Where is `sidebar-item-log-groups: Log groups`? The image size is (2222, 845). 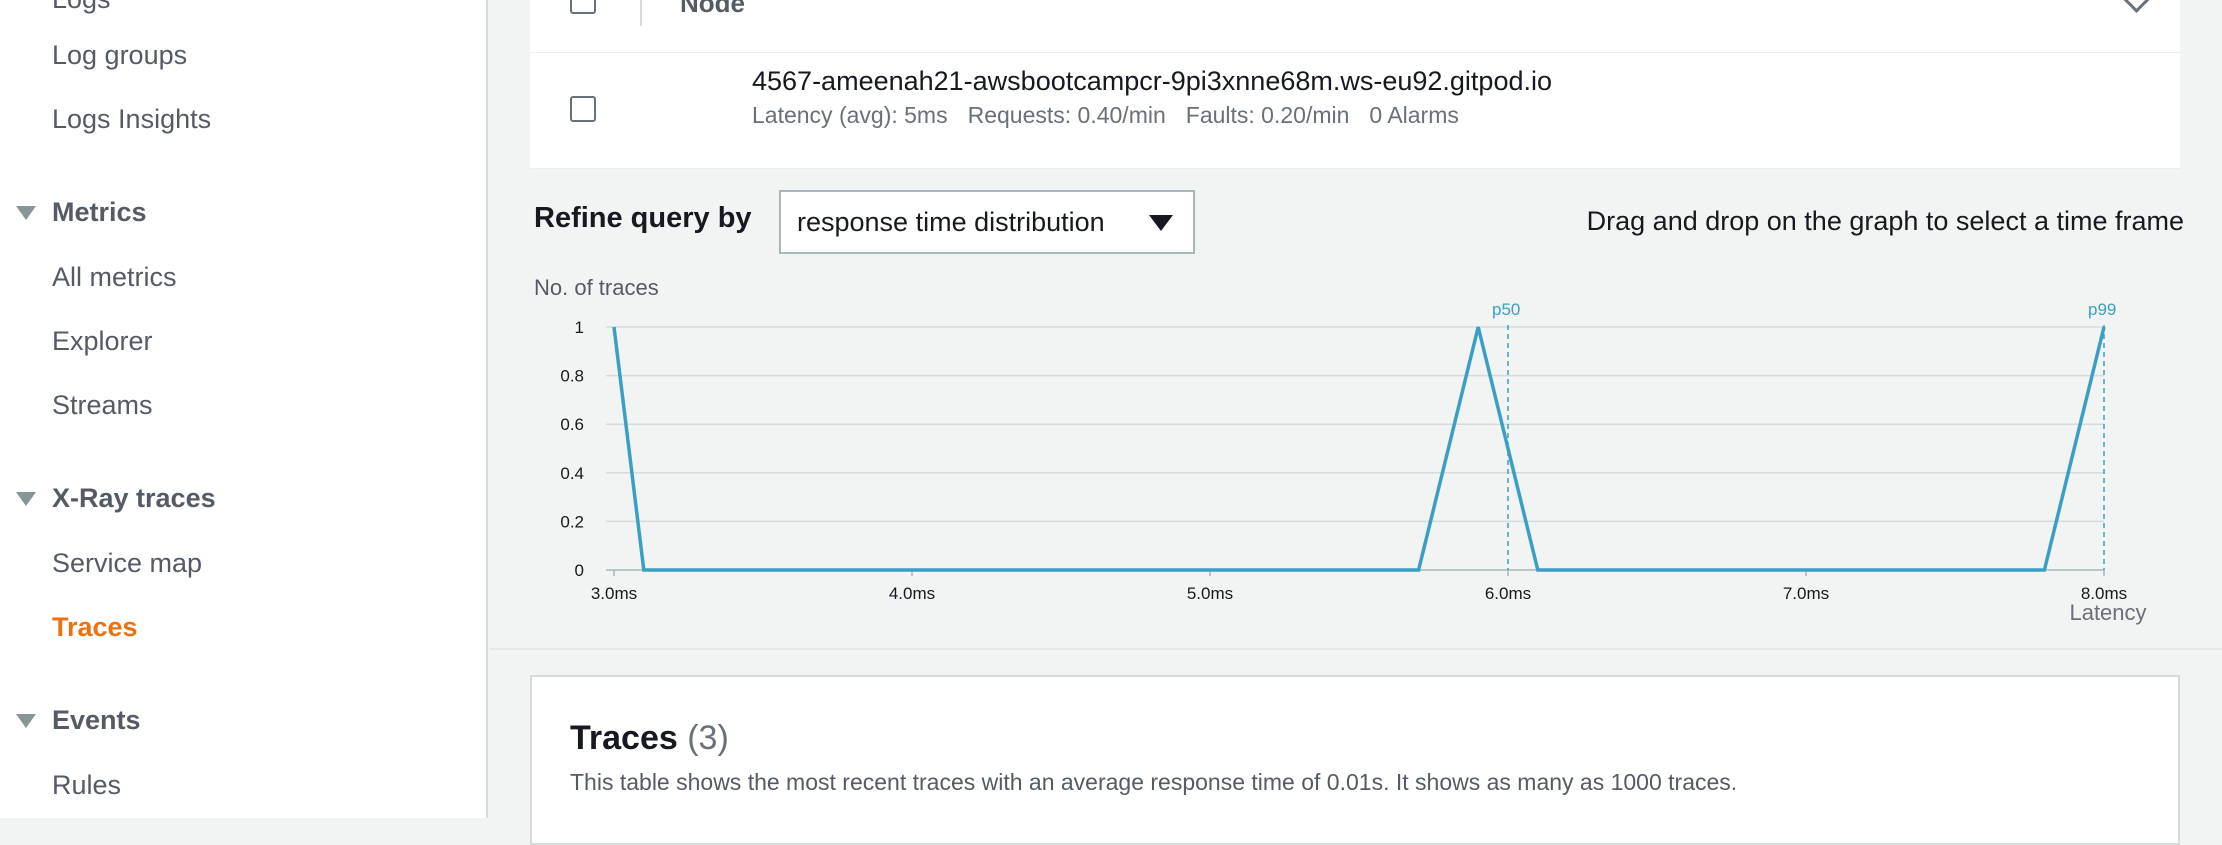
sidebar-item-log-groups: Log groups is located at coordinates (120, 55).